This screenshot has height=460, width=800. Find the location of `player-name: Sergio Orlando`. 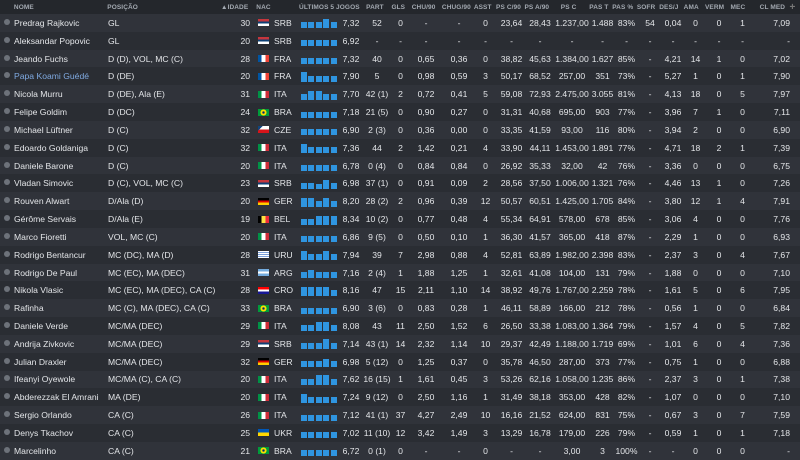

player-name: Sergio Orlando is located at coordinates (43, 415).